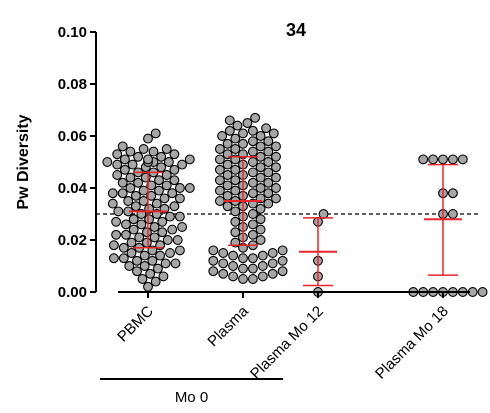 The height and width of the screenshot is (413, 490). I want to click on x-tick-label: PBMC, so click(135, 324).